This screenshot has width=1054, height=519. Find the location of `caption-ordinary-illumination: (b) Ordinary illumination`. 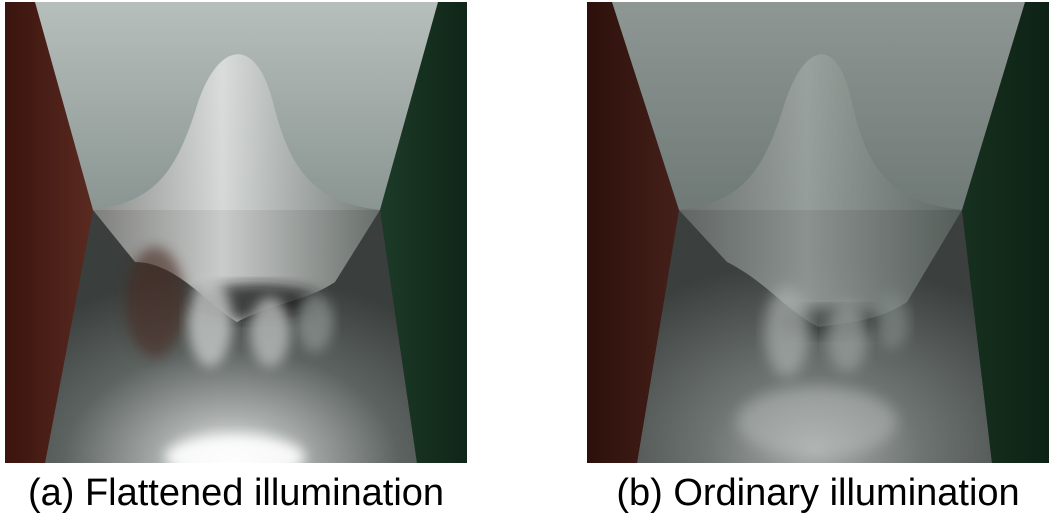

caption-ordinary-illumination: (b) Ordinary illumination is located at coordinates (818, 493).